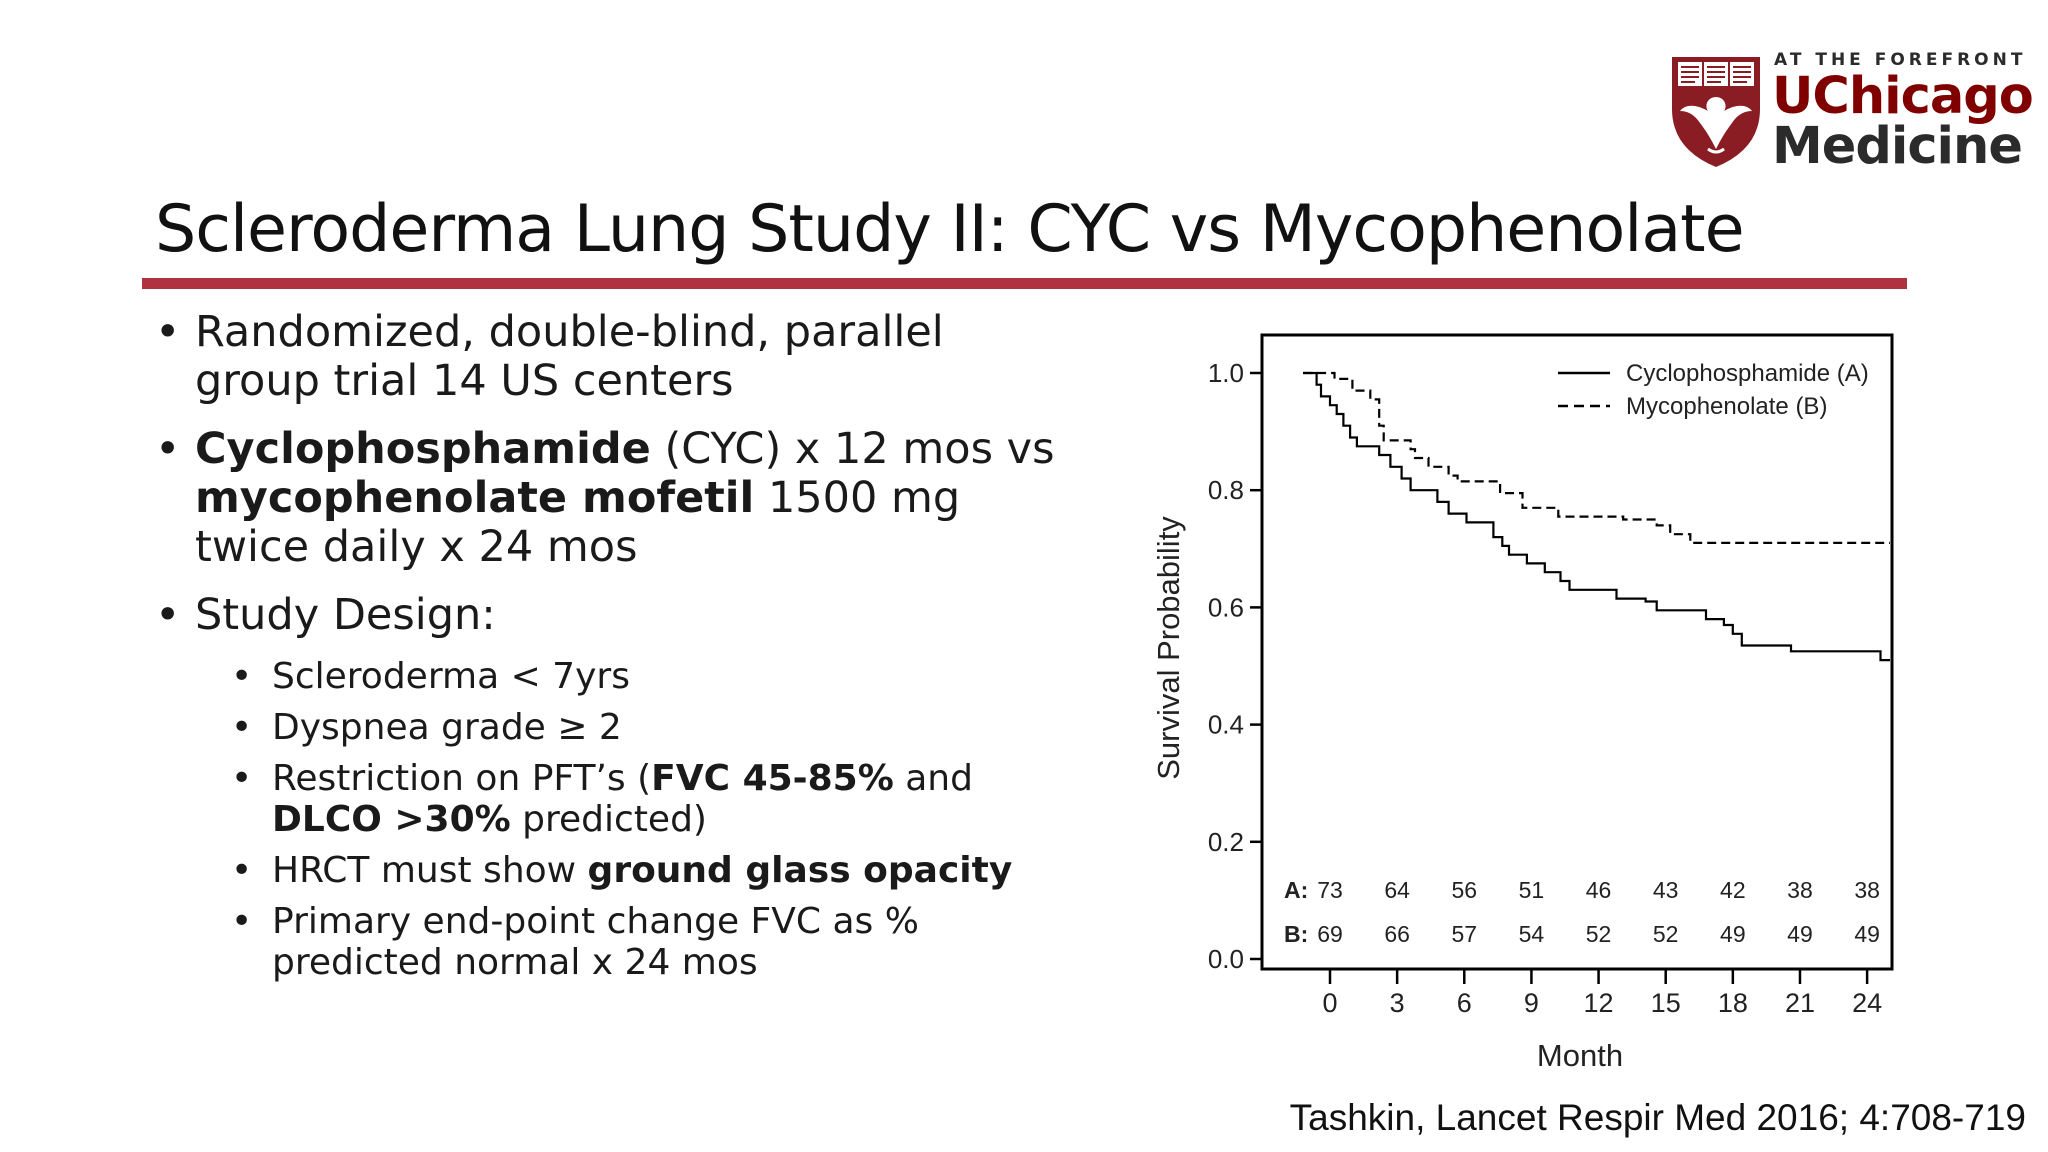 The image size is (2048, 1152). Describe the element at coordinates (1226, 725) in the screenshot. I see `y-tick-label: 0.4` at that location.